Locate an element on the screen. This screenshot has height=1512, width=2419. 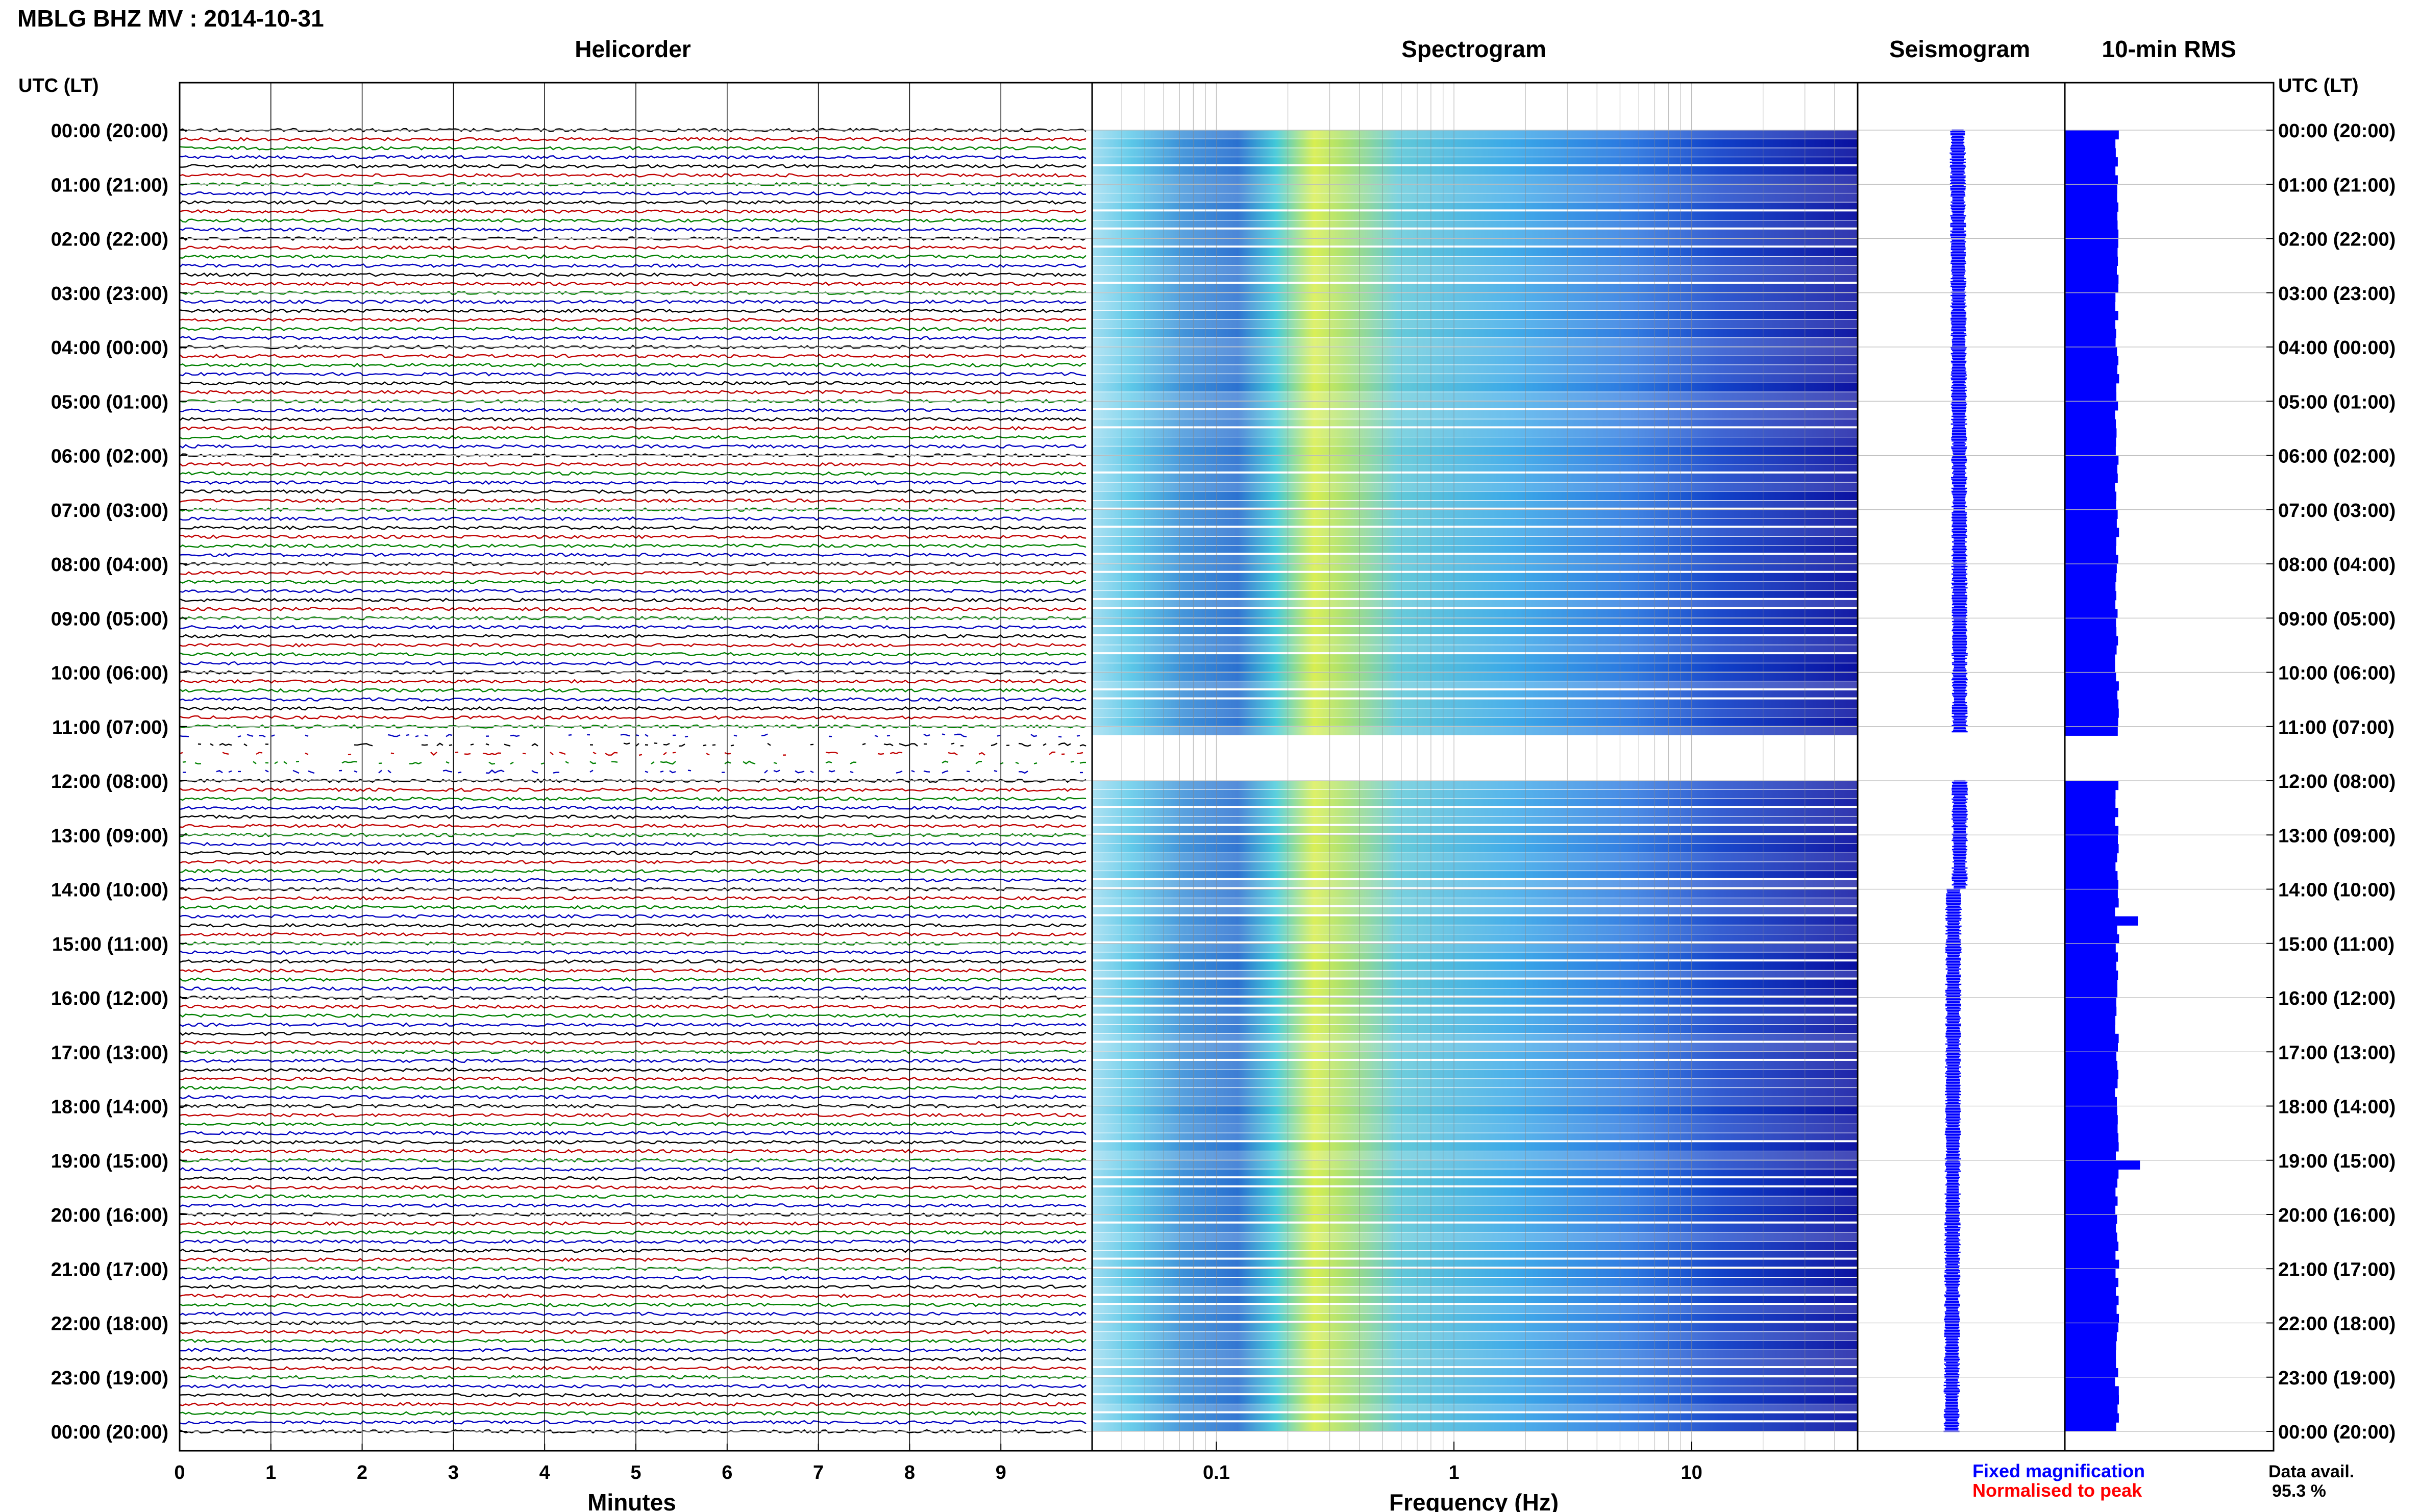
time-label-right: 19:00 (15:00) is located at coordinates (2337, 1161).